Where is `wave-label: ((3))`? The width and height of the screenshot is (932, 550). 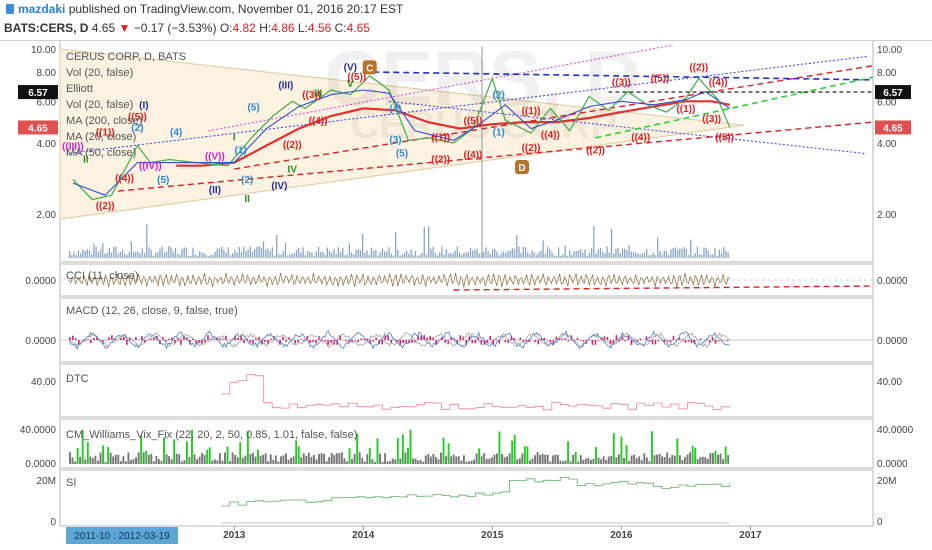 wave-label: ((3)) is located at coordinates (711, 119).